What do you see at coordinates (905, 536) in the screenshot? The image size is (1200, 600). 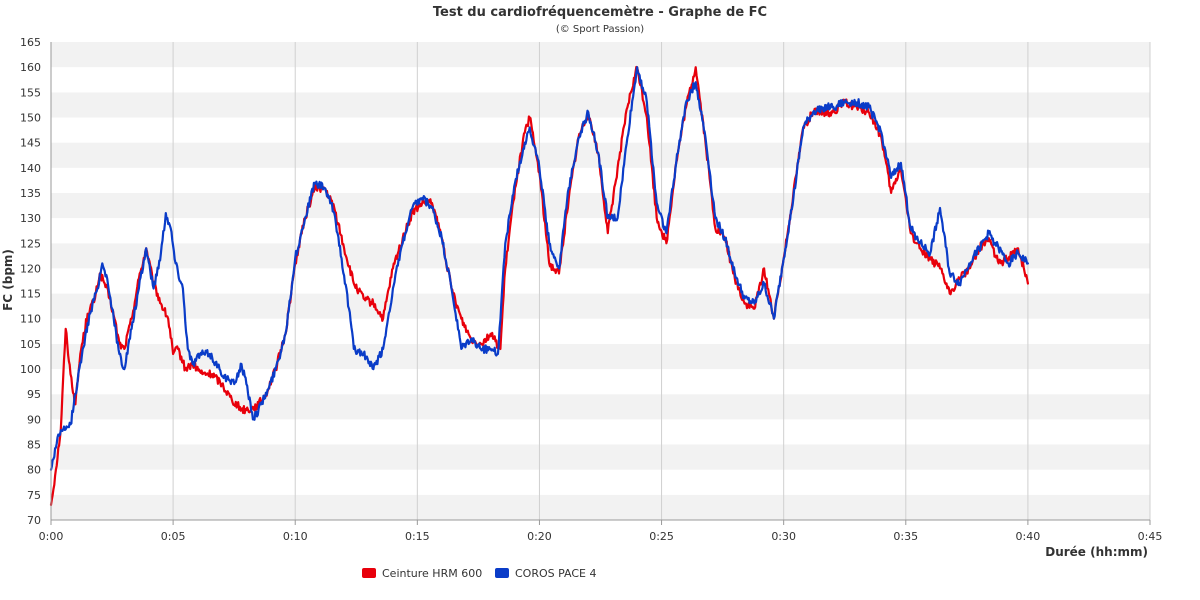 I see `x-tick-label: 0:35` at bounding box center [905, 536].